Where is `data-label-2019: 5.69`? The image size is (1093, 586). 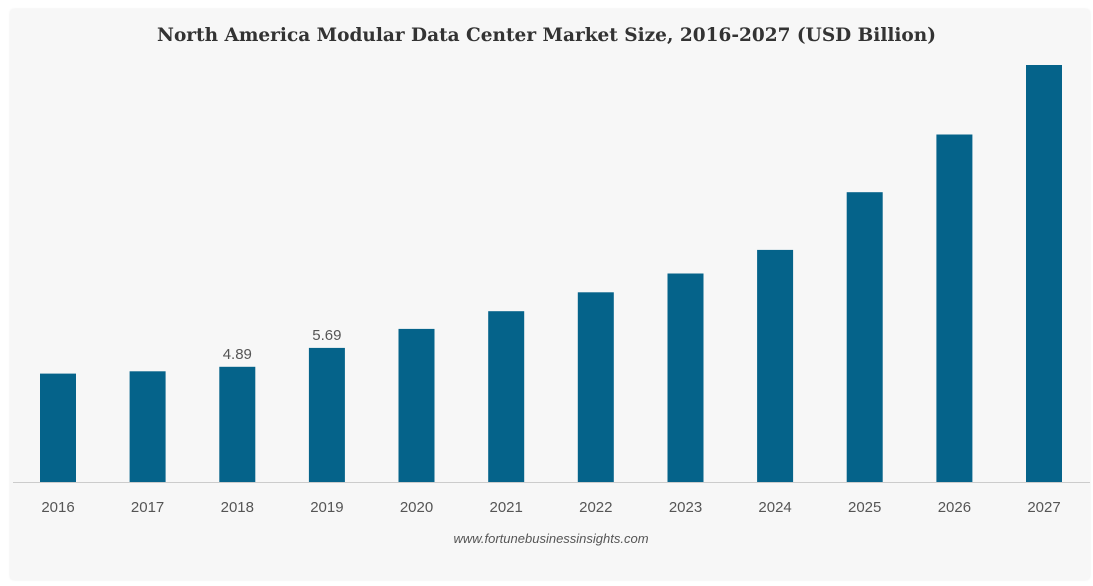 data-label-2019: 5.69 is located at coordinates (326, 335).